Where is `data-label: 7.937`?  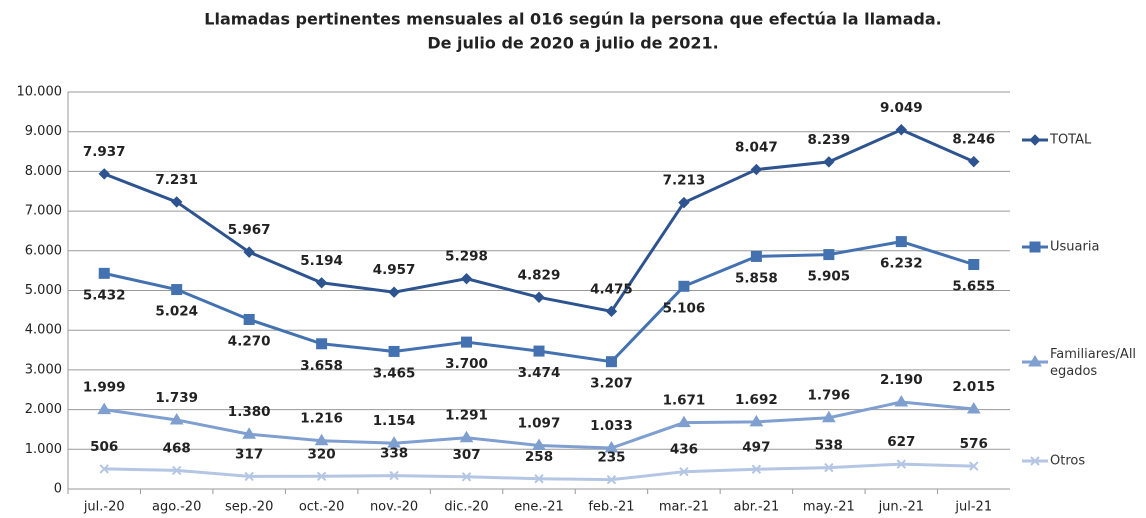
data-label: 7.937 is located at coordinates (104, 152).